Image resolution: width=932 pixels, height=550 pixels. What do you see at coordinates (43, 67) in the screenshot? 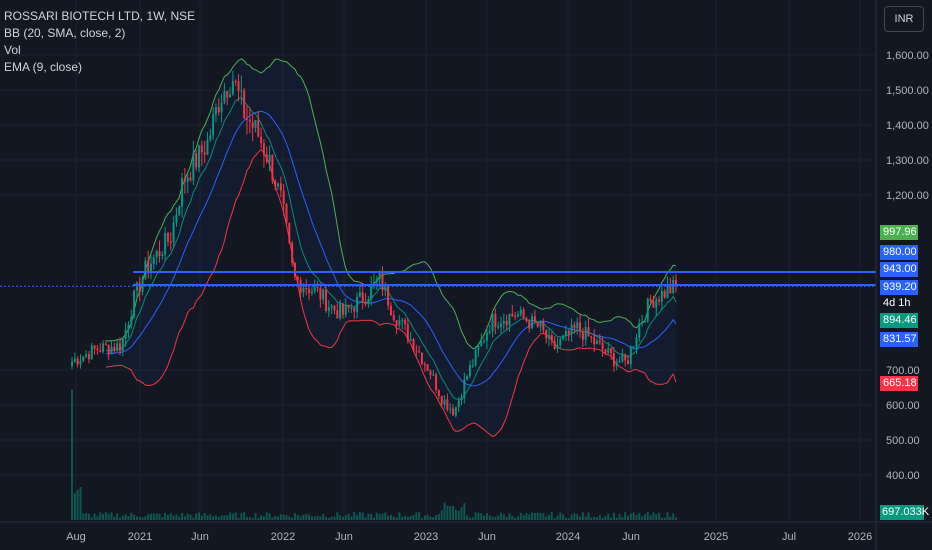
I see `legend-ema: EMA (9, close)` at bounding box center [43, 67].